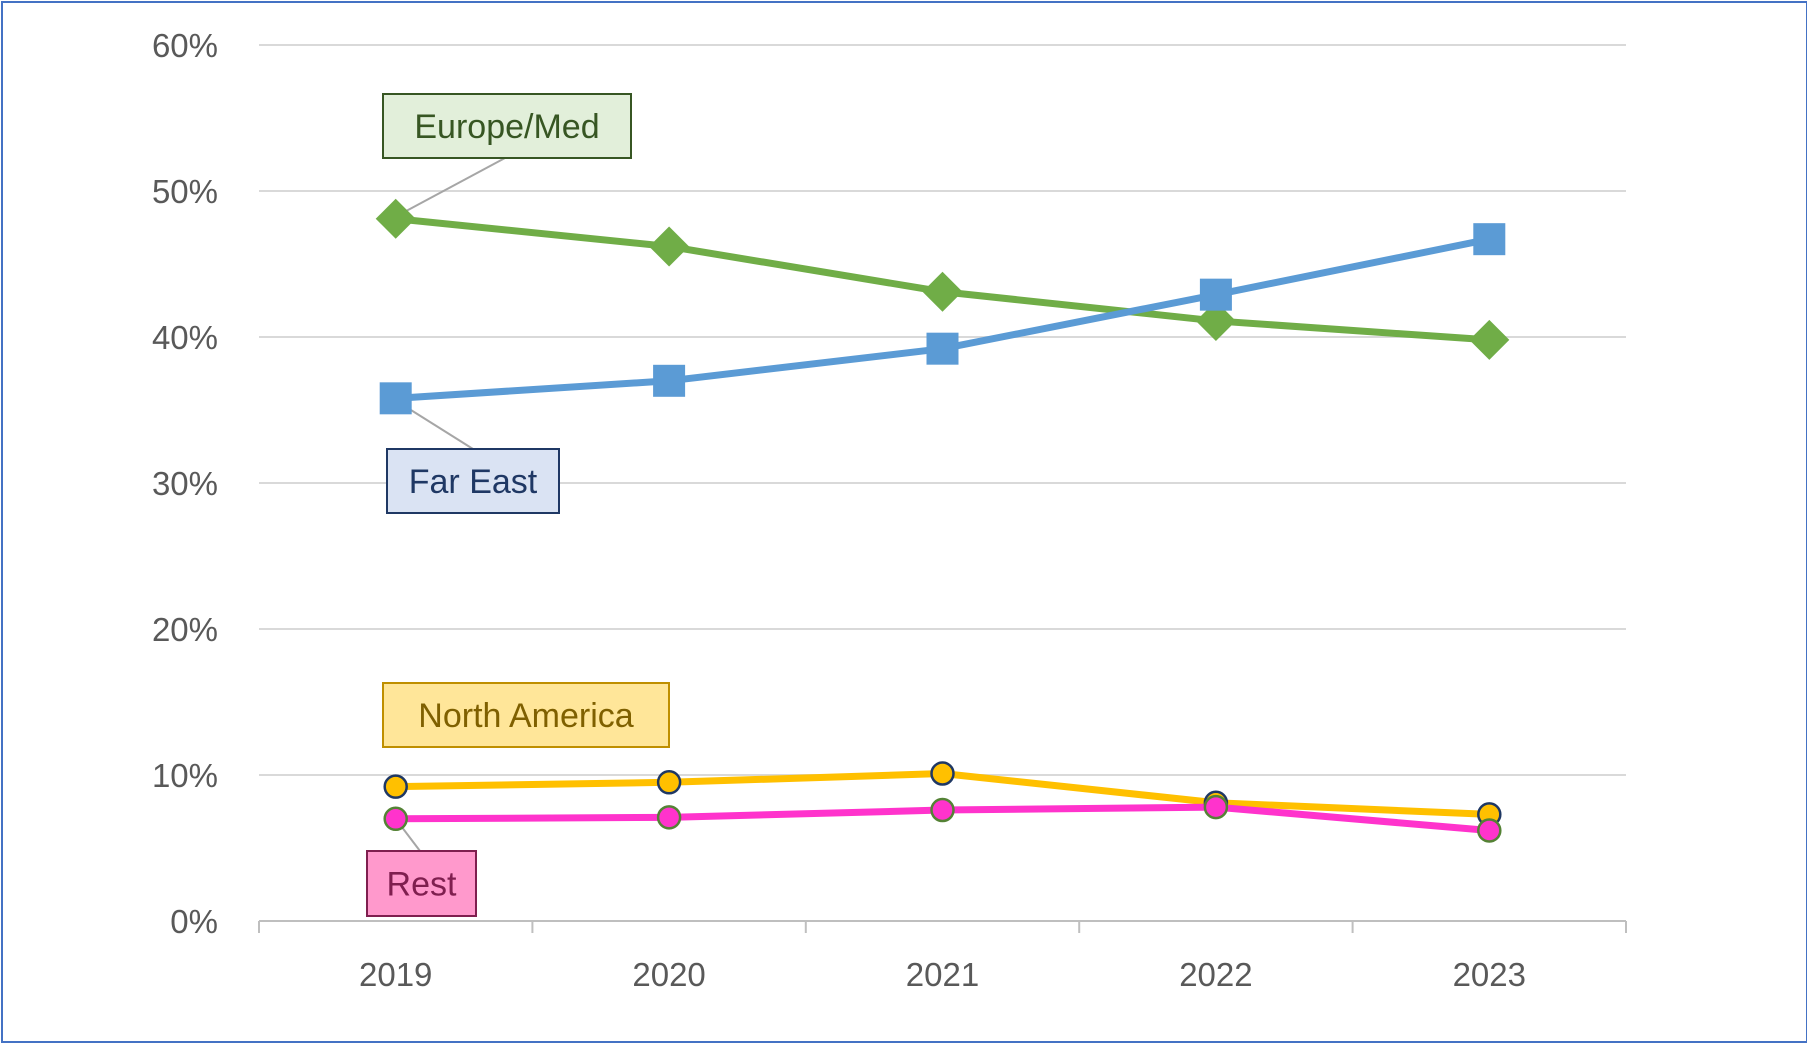 The height and width of the screenshot is (1043, 1807). I want to click on label-box-north-america, so click(526, 715).